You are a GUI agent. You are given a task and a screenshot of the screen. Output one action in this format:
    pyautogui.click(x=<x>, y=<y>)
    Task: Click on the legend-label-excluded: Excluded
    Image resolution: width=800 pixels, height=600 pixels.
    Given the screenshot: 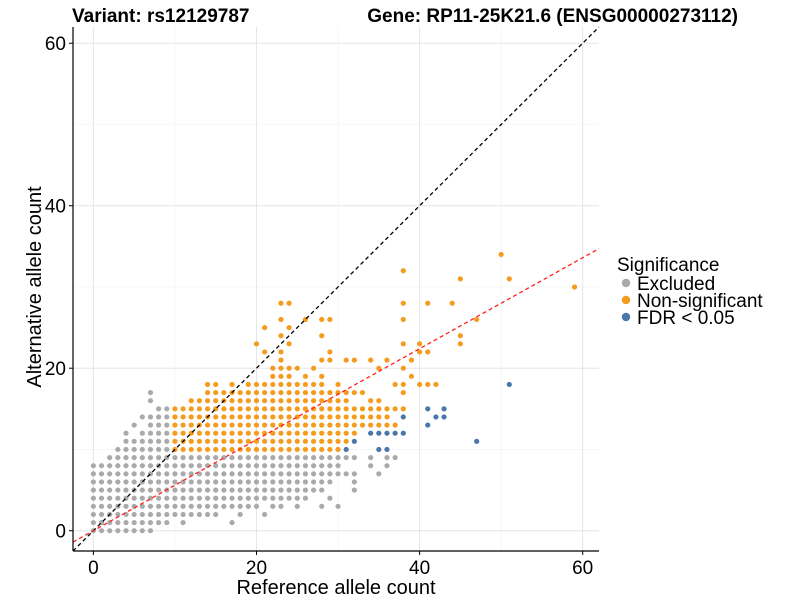 What is the action you would take?
    pyautogui.click(x=676, y=284)
    